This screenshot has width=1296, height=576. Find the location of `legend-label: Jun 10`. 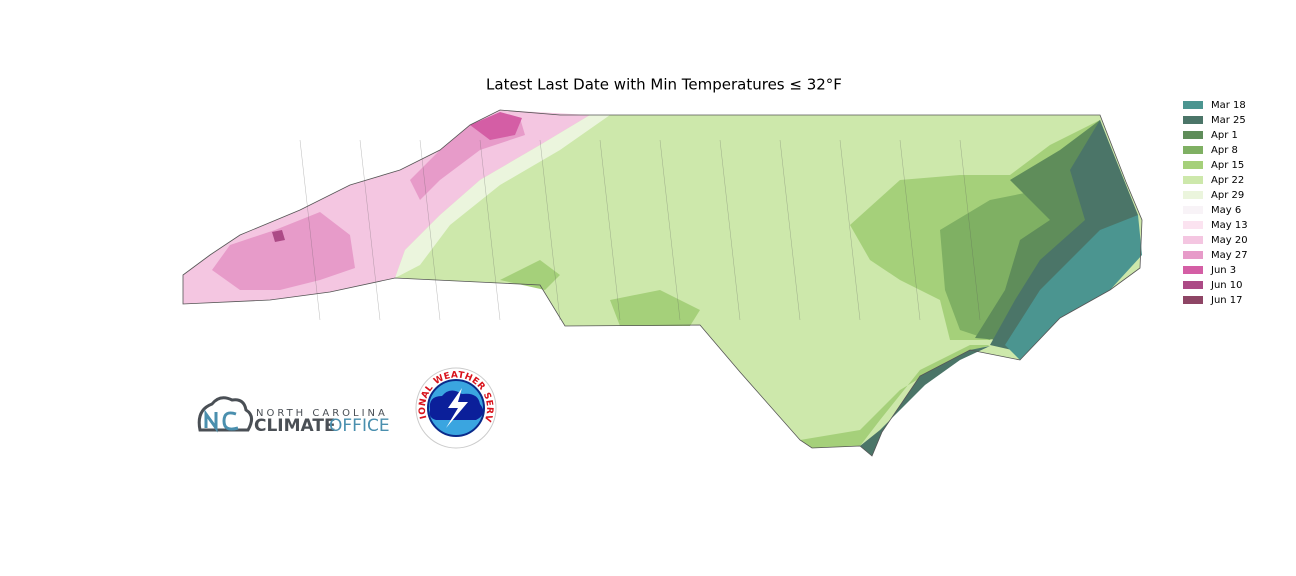

legend-label: Jun 10 is located at coordinates (1226, 285).